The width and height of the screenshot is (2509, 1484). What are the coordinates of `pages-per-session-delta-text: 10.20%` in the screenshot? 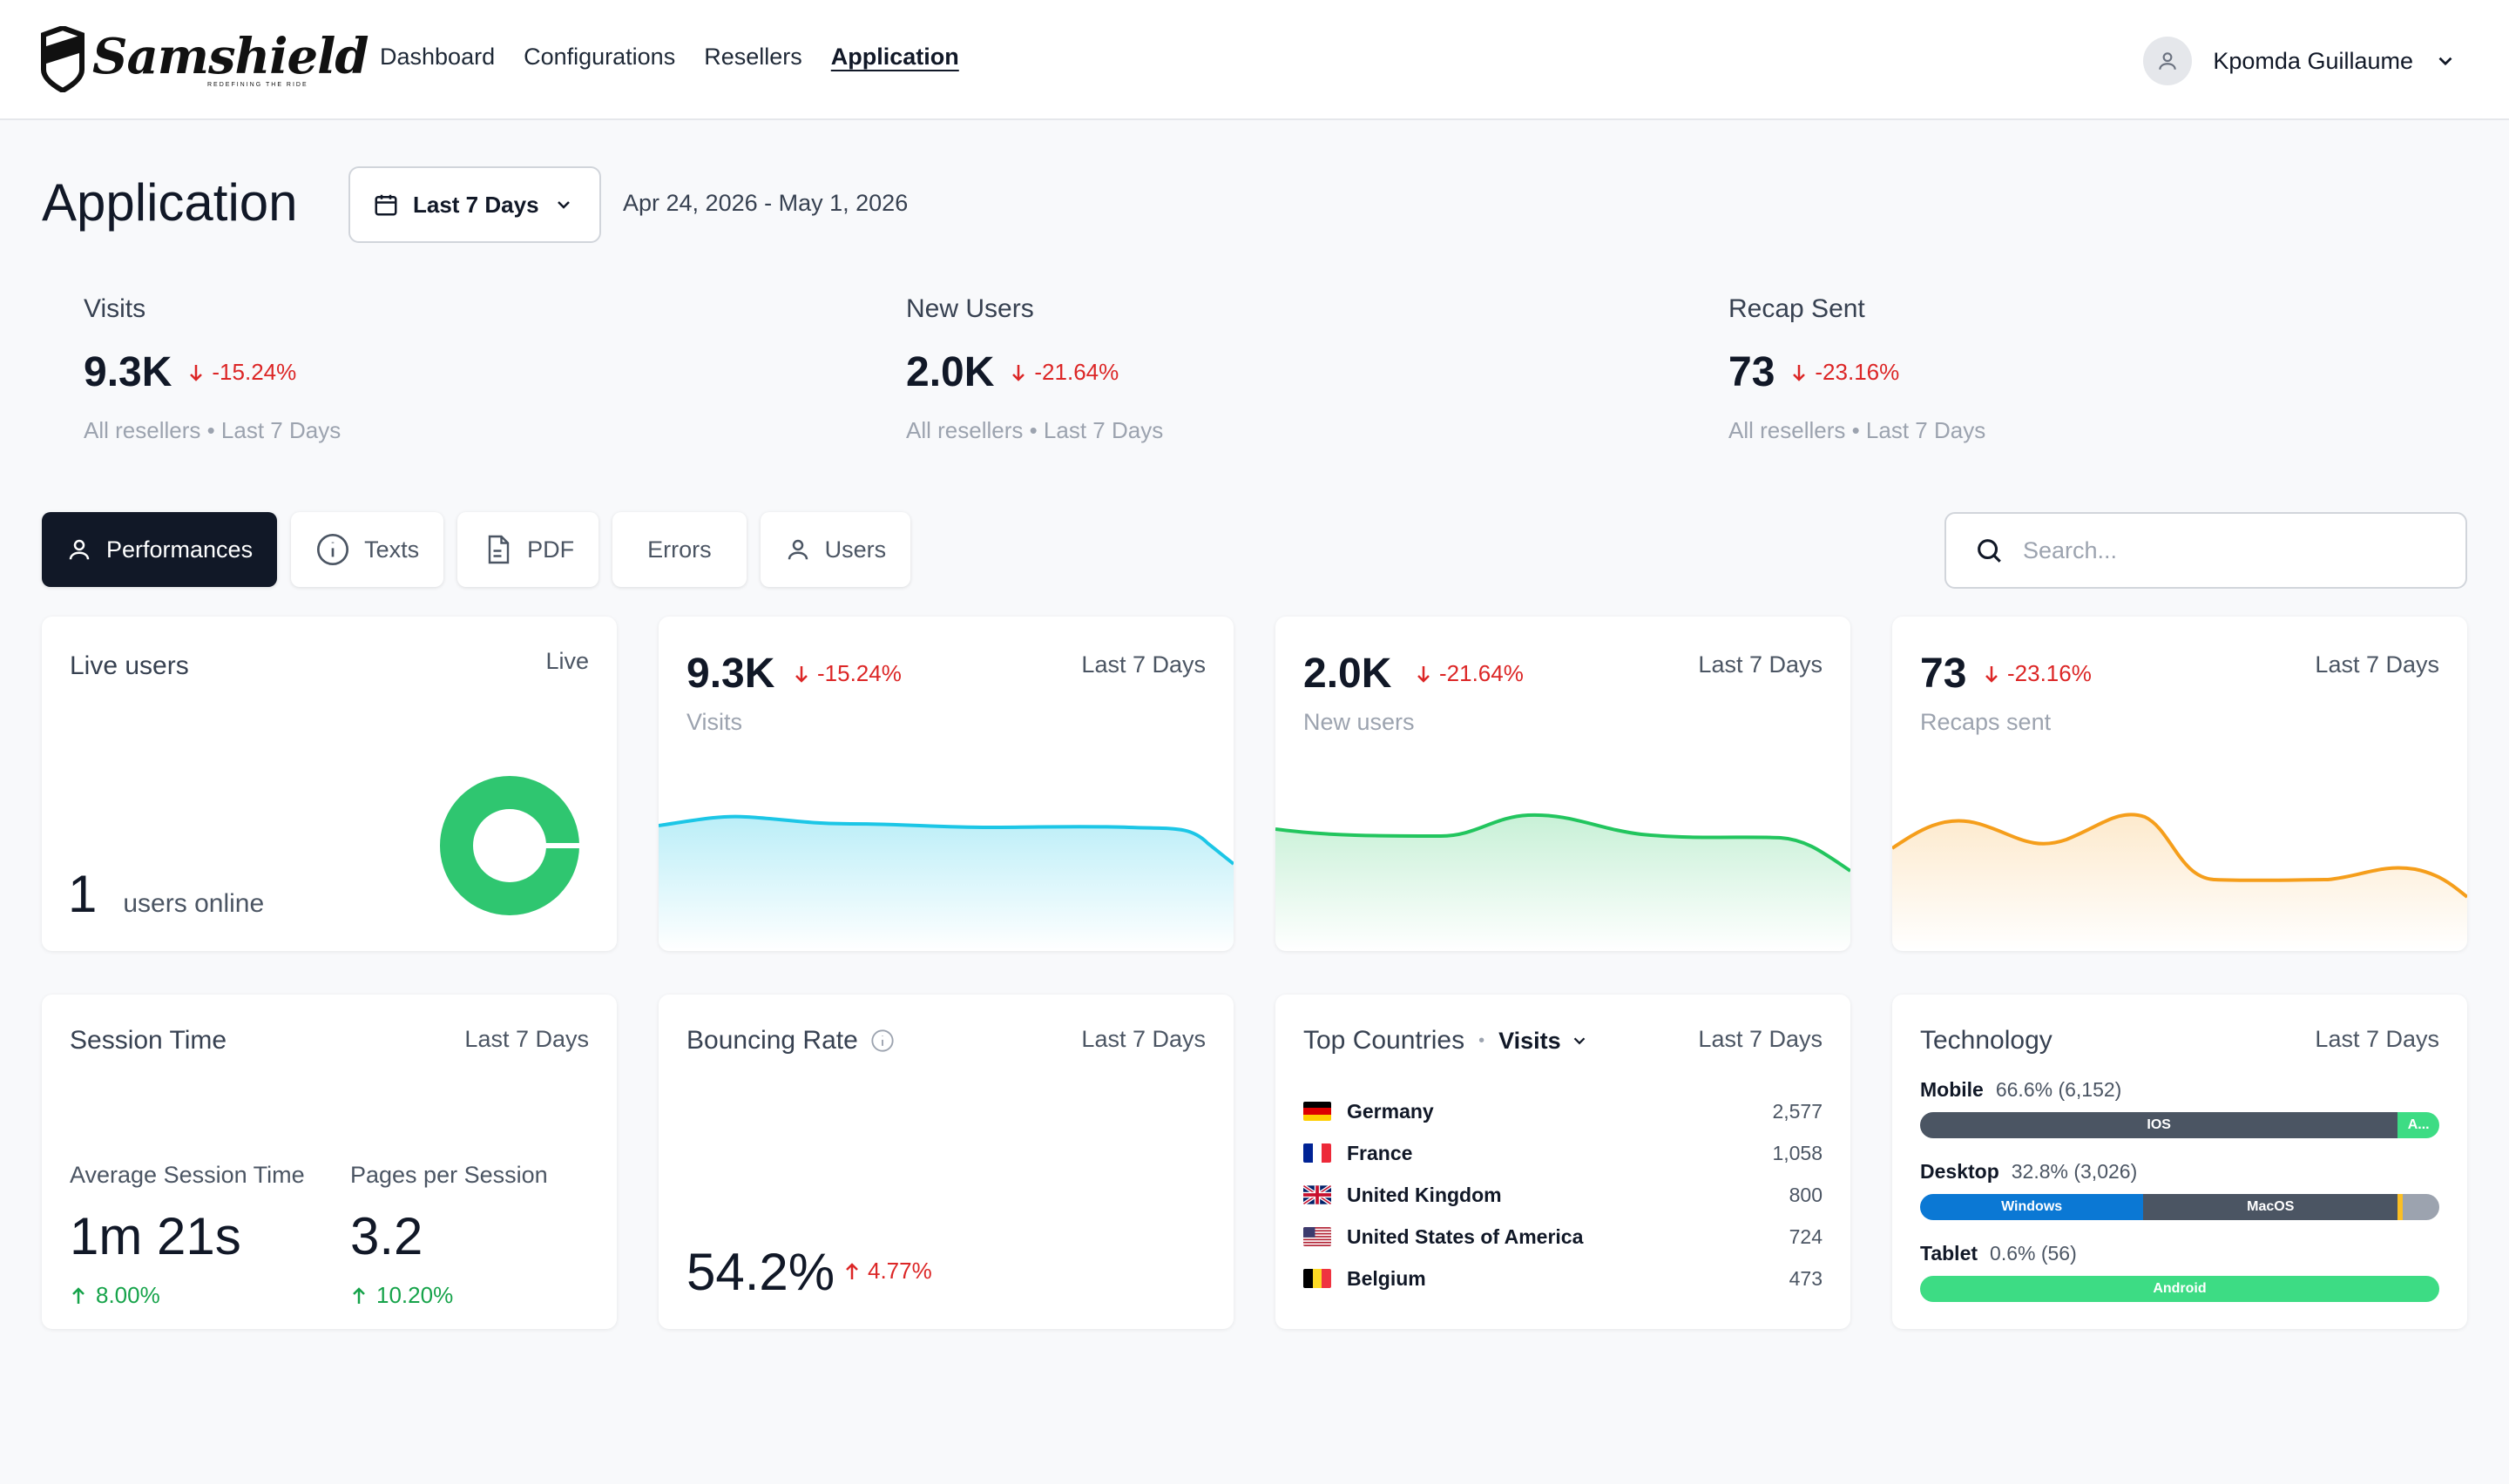 It's located at (415, 1295).